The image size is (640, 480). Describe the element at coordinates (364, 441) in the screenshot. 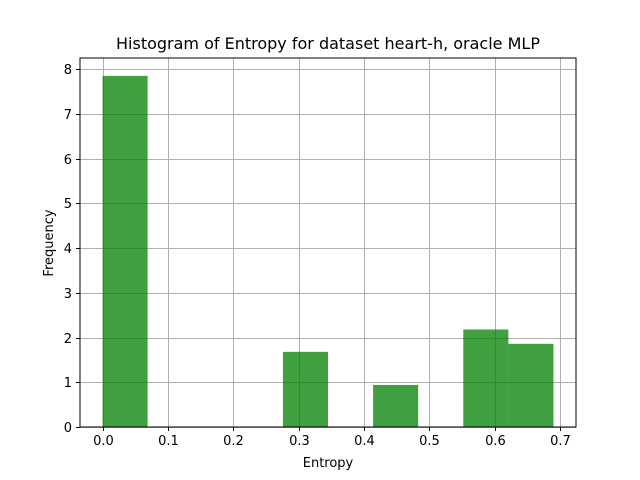

I see `x-tick-label: 0.4` at that location.